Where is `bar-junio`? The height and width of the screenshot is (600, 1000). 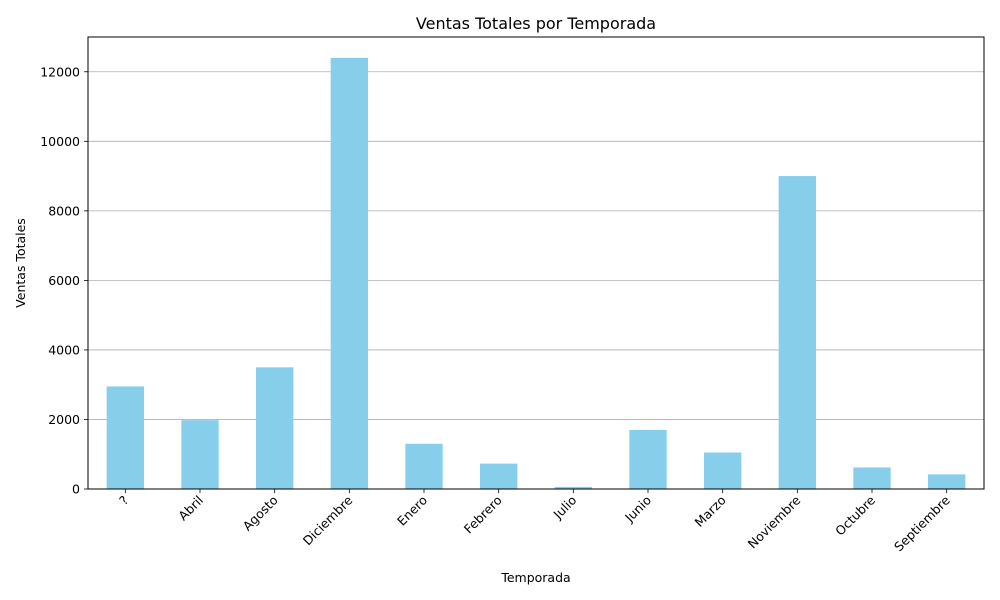
bar-junio is located at coordinates (648, 459).